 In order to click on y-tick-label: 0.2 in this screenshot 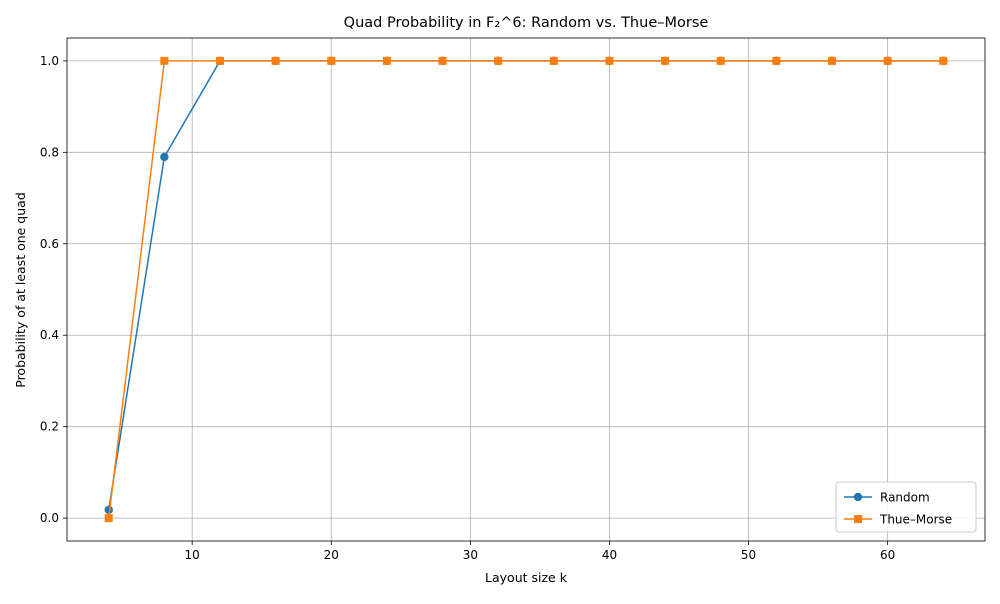, I will do `click(49, 427)`.